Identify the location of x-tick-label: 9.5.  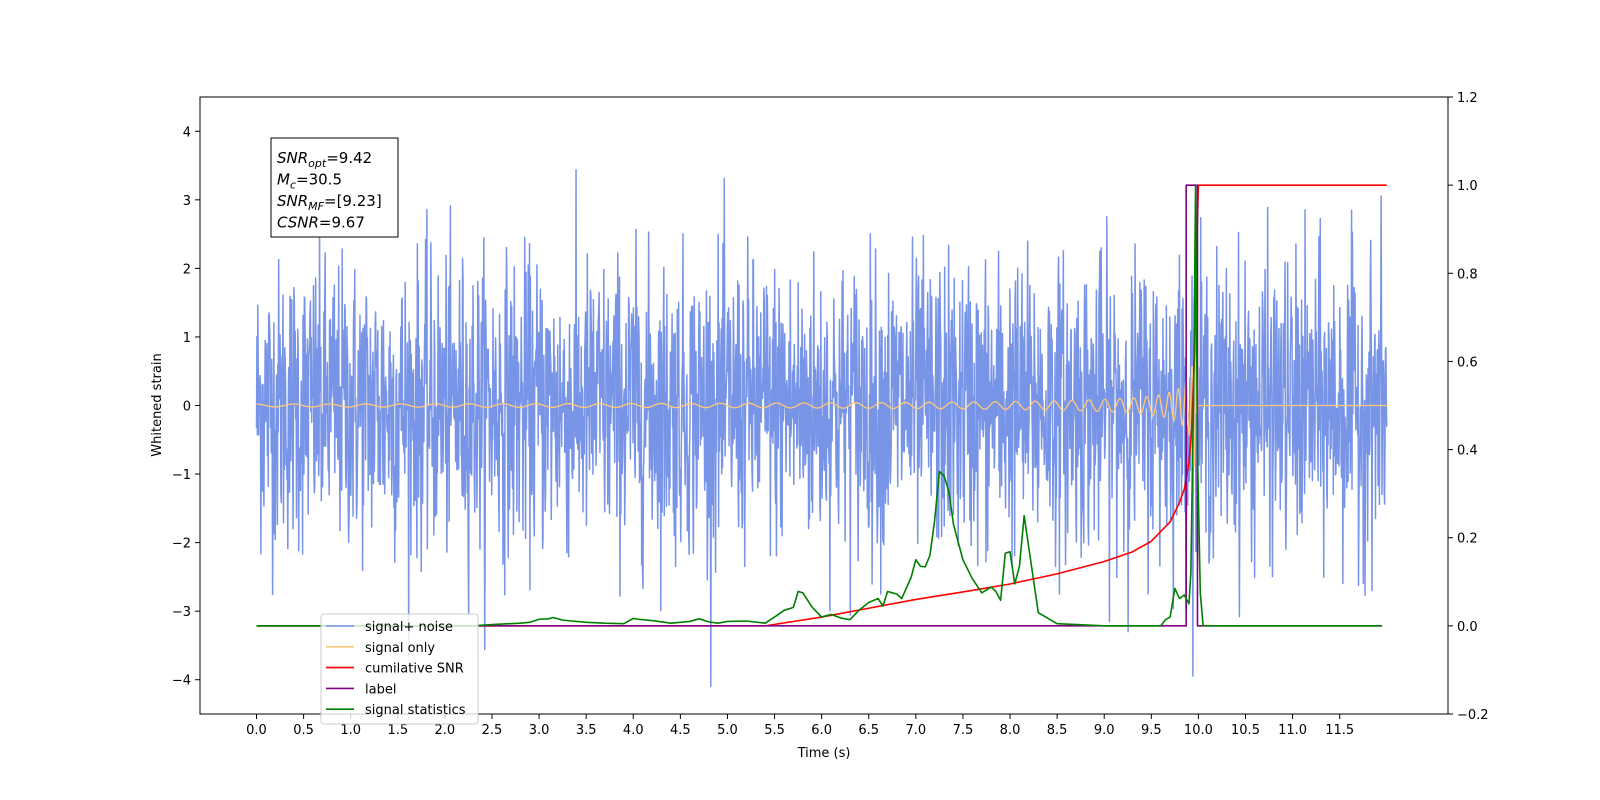
(1151, 730).